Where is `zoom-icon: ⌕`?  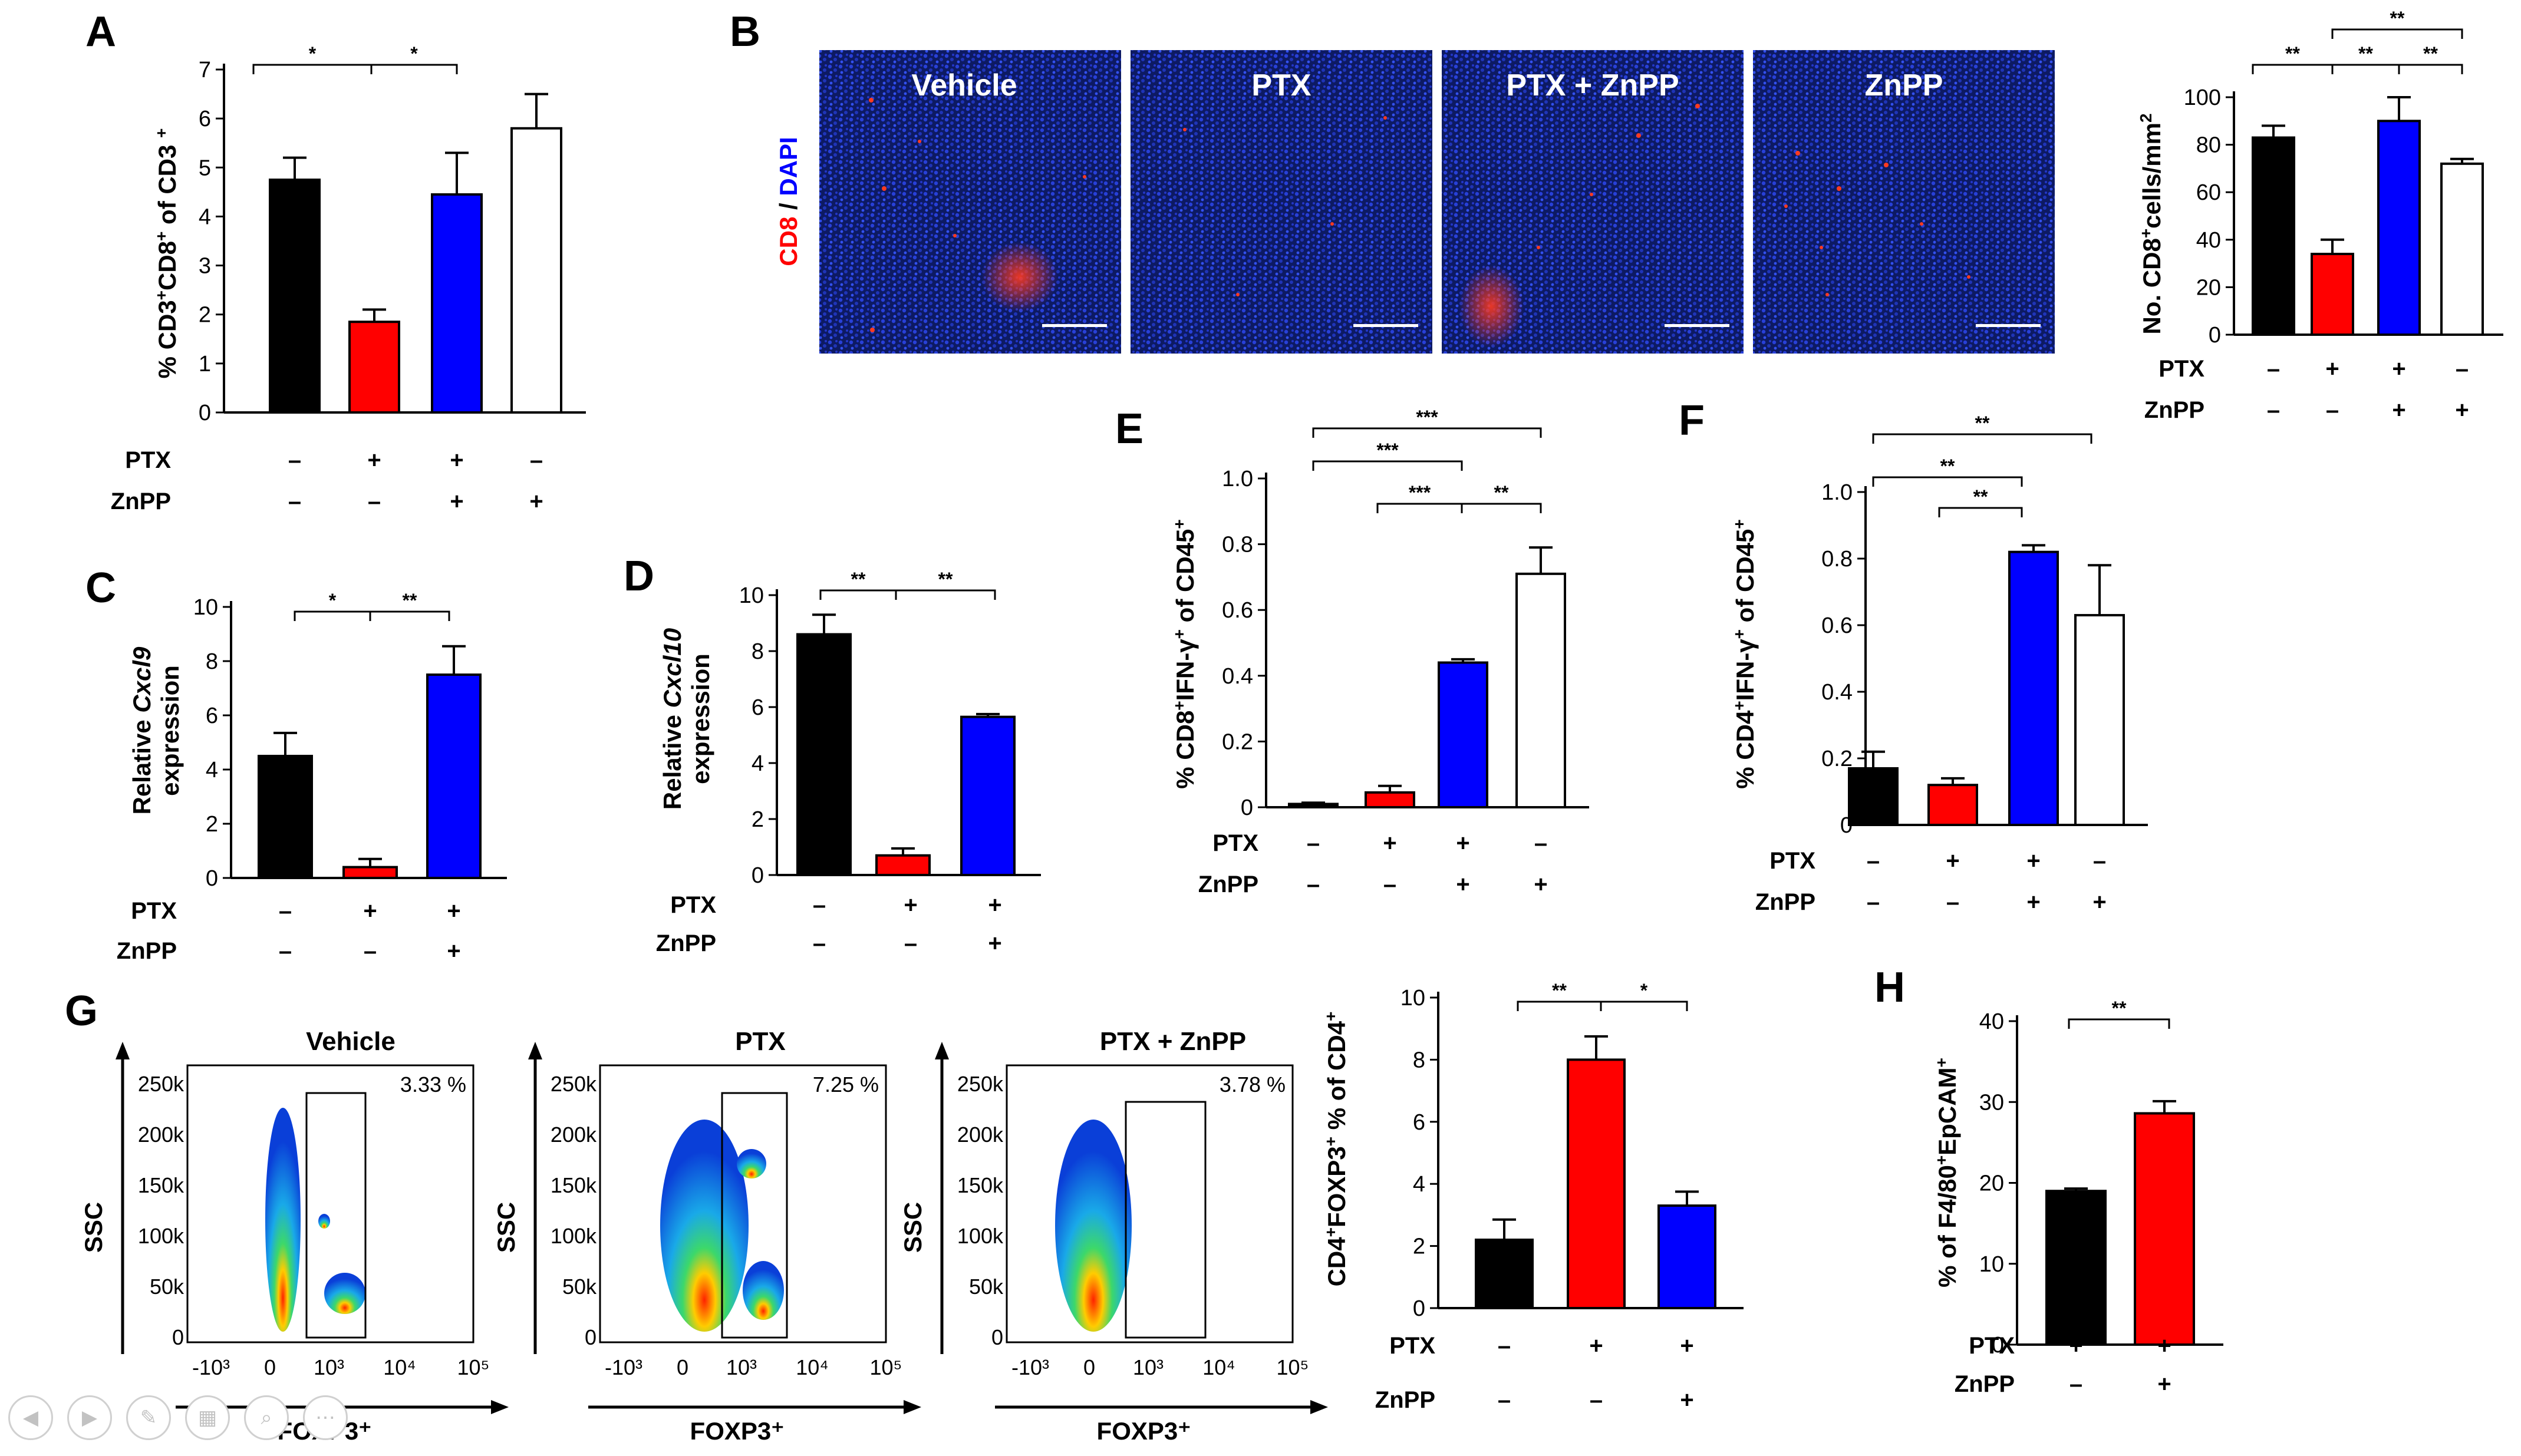
zoom-icon: ⌕ is located at coordinates (266, 1417).